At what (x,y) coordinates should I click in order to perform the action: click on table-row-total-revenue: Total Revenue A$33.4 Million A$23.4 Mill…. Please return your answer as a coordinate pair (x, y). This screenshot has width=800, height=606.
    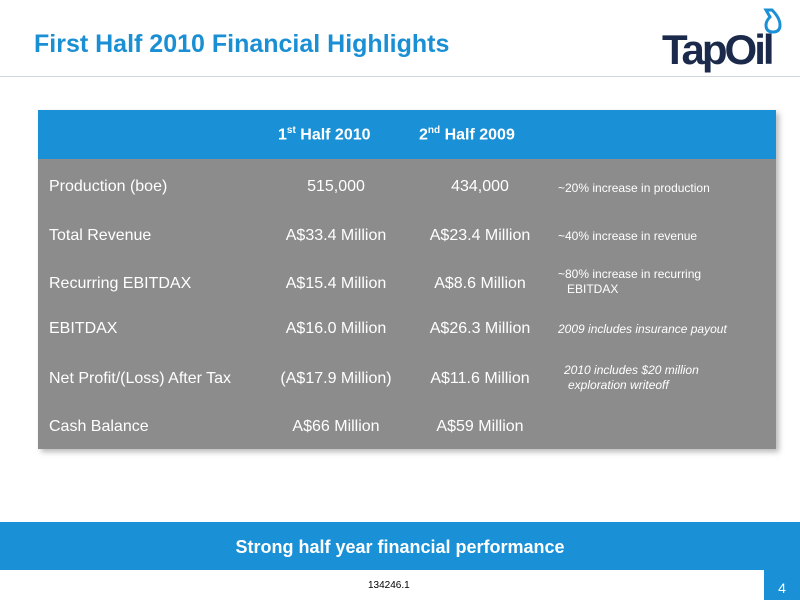
    Looking at the image, I should click on (407, 234).